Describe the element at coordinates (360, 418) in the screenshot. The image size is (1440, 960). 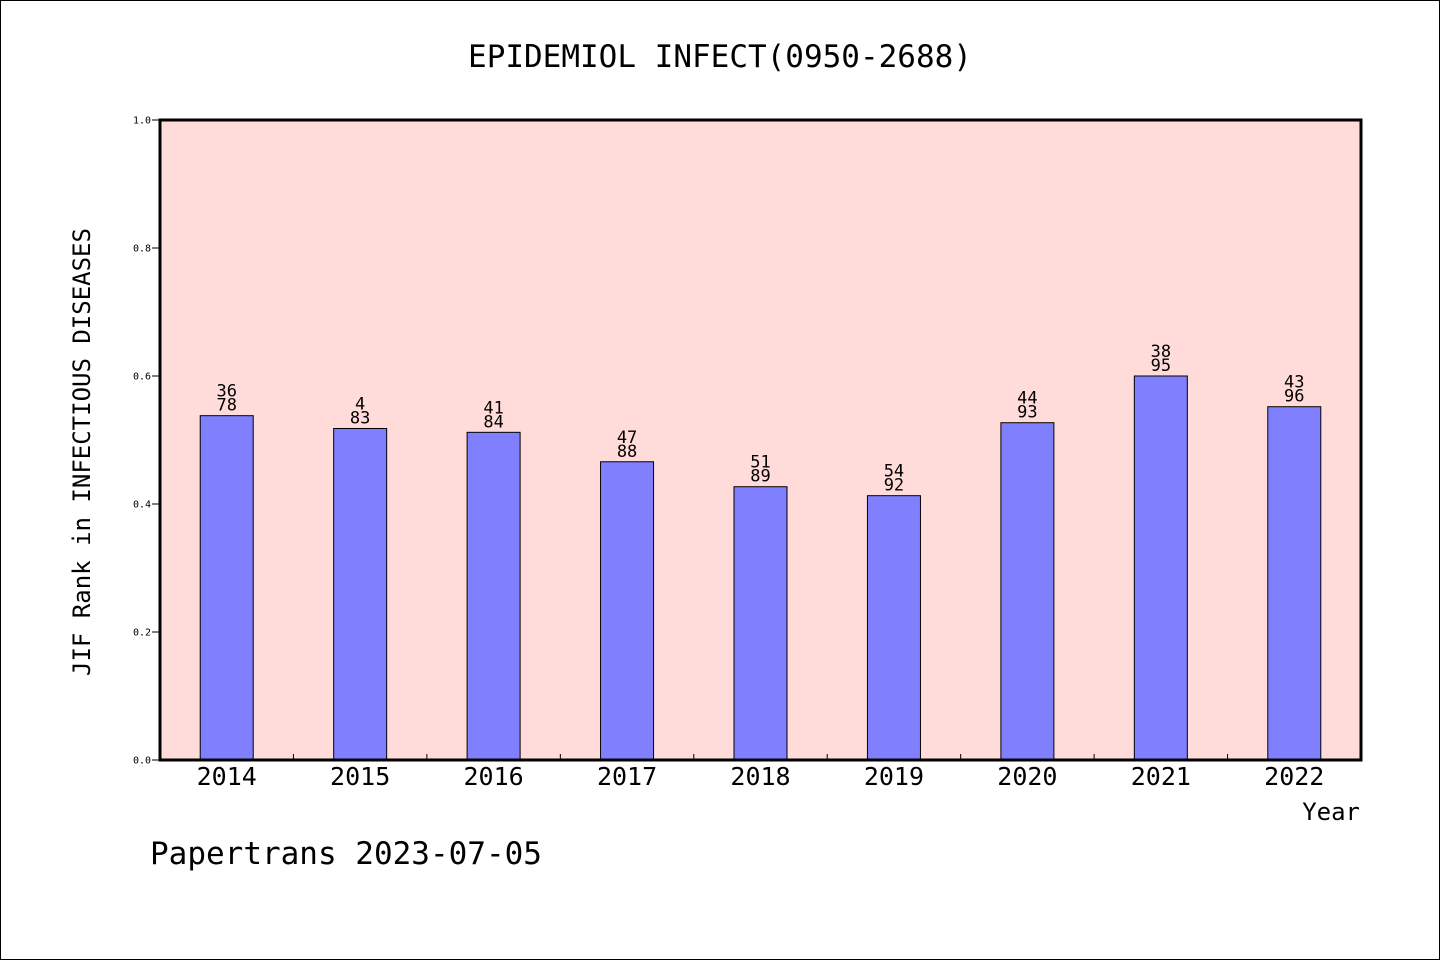
I see `bar-total-label: 83` at that location.